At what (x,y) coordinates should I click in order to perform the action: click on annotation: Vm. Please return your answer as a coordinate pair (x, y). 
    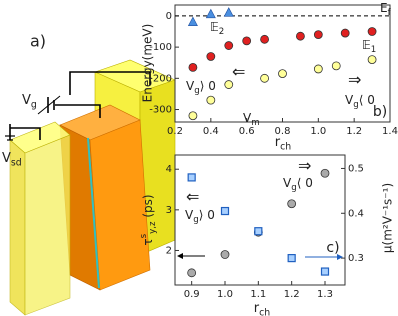
    Looking at the image, I should click on (251, 119).